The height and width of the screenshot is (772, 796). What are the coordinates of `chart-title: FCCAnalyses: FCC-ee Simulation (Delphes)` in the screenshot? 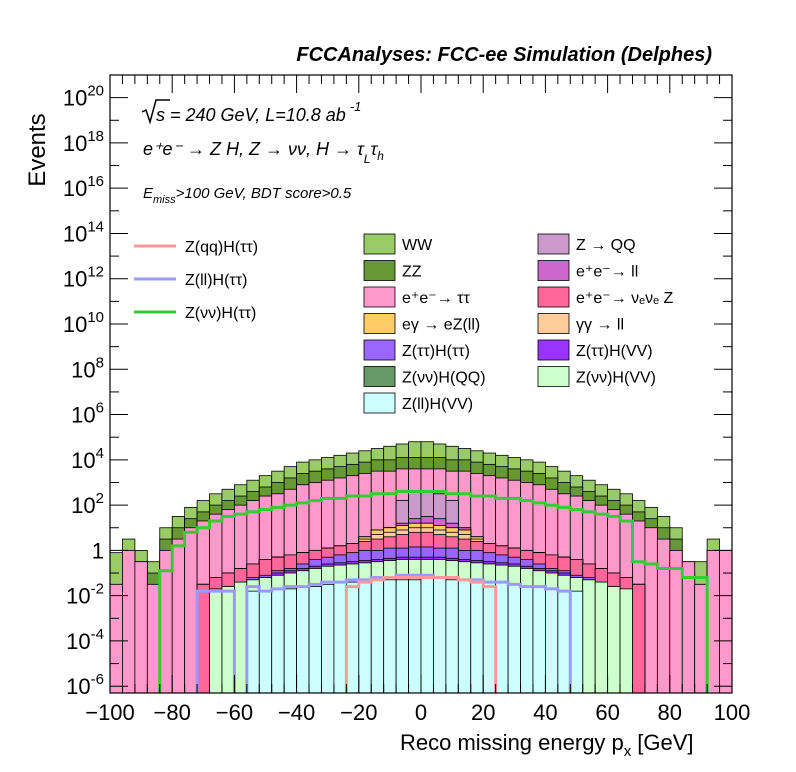 It's located at (504, 55).